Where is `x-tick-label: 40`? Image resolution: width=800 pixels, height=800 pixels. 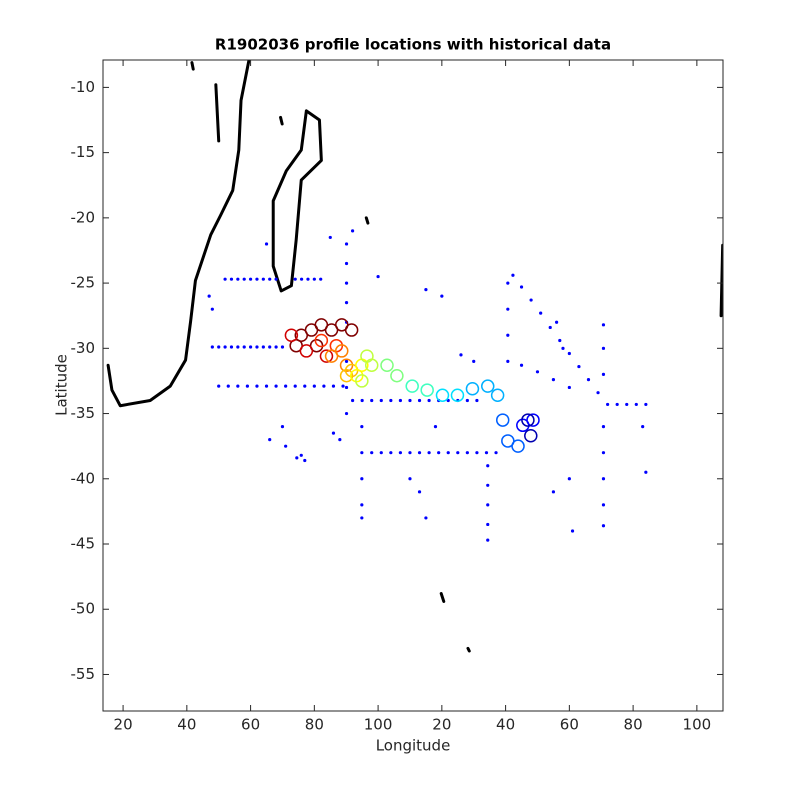
x-tick-label: 40 is located at coordinates (186, 725).